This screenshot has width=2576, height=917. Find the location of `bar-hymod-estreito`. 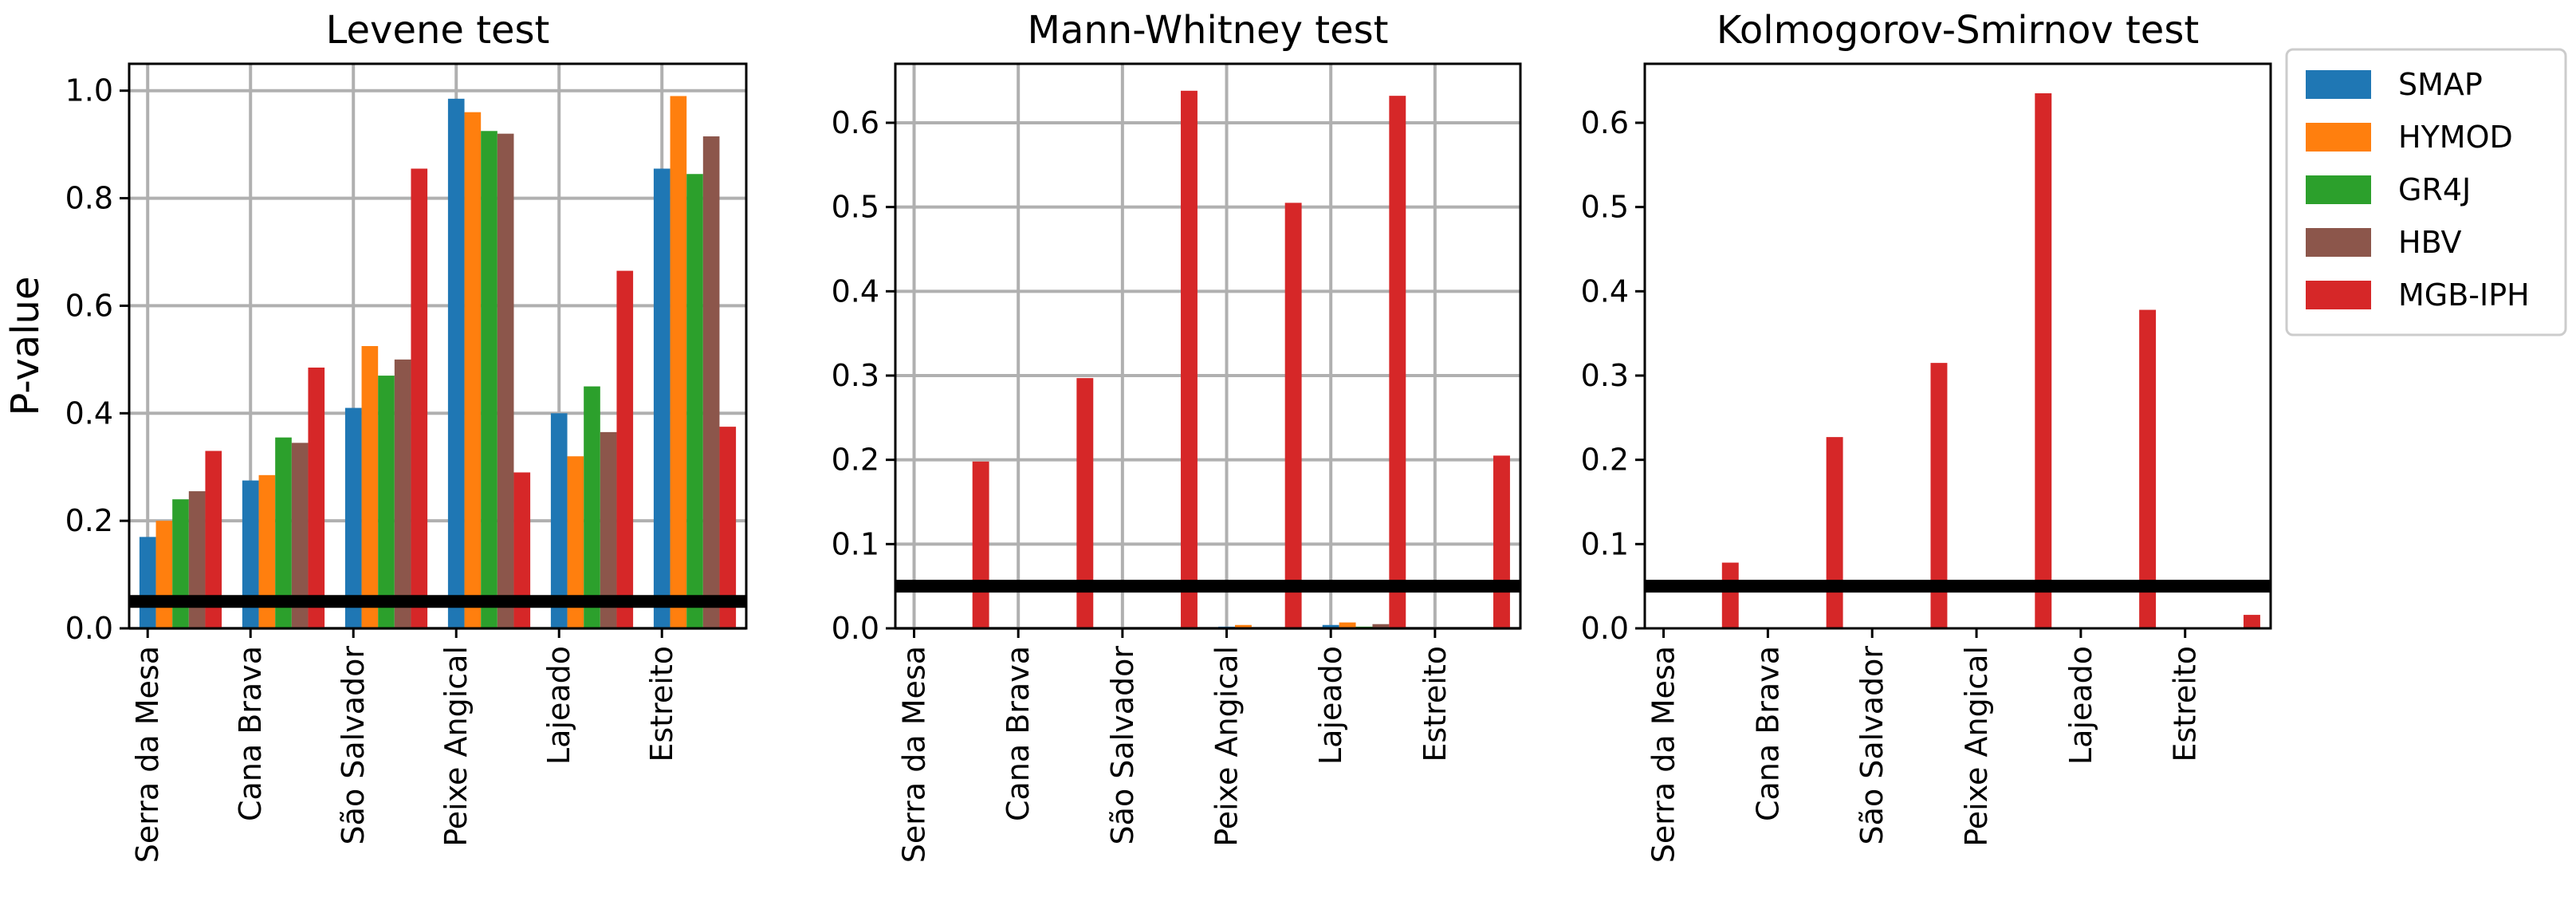

bar-hymod-estreito is located at coordinates (678, 362).